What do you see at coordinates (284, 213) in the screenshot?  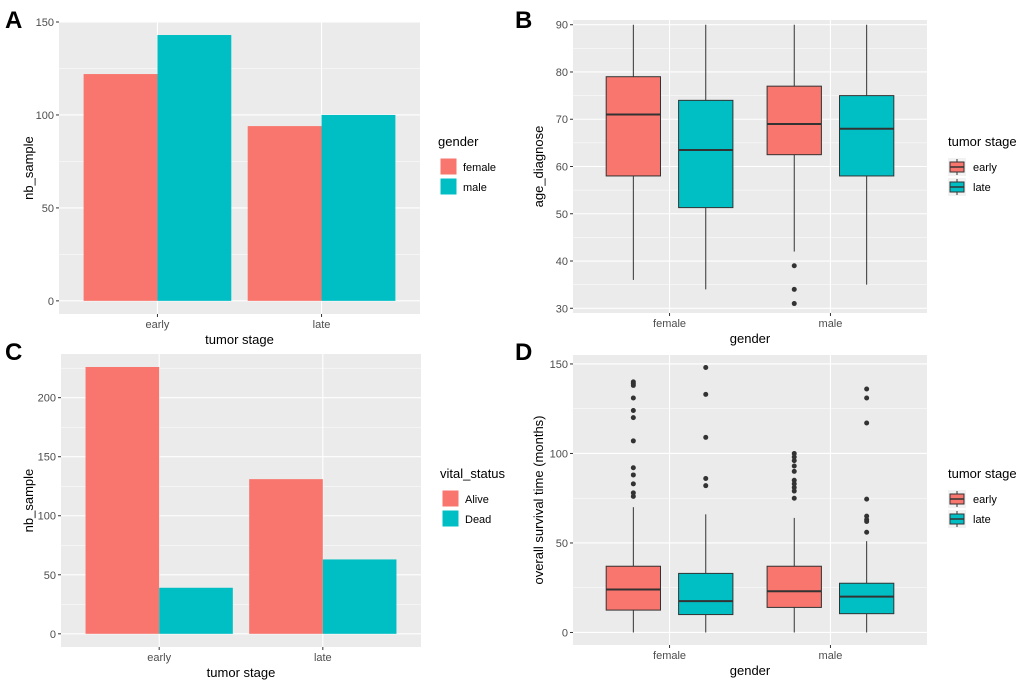 I see `bar-female-late` at bounding box center [284, 213].